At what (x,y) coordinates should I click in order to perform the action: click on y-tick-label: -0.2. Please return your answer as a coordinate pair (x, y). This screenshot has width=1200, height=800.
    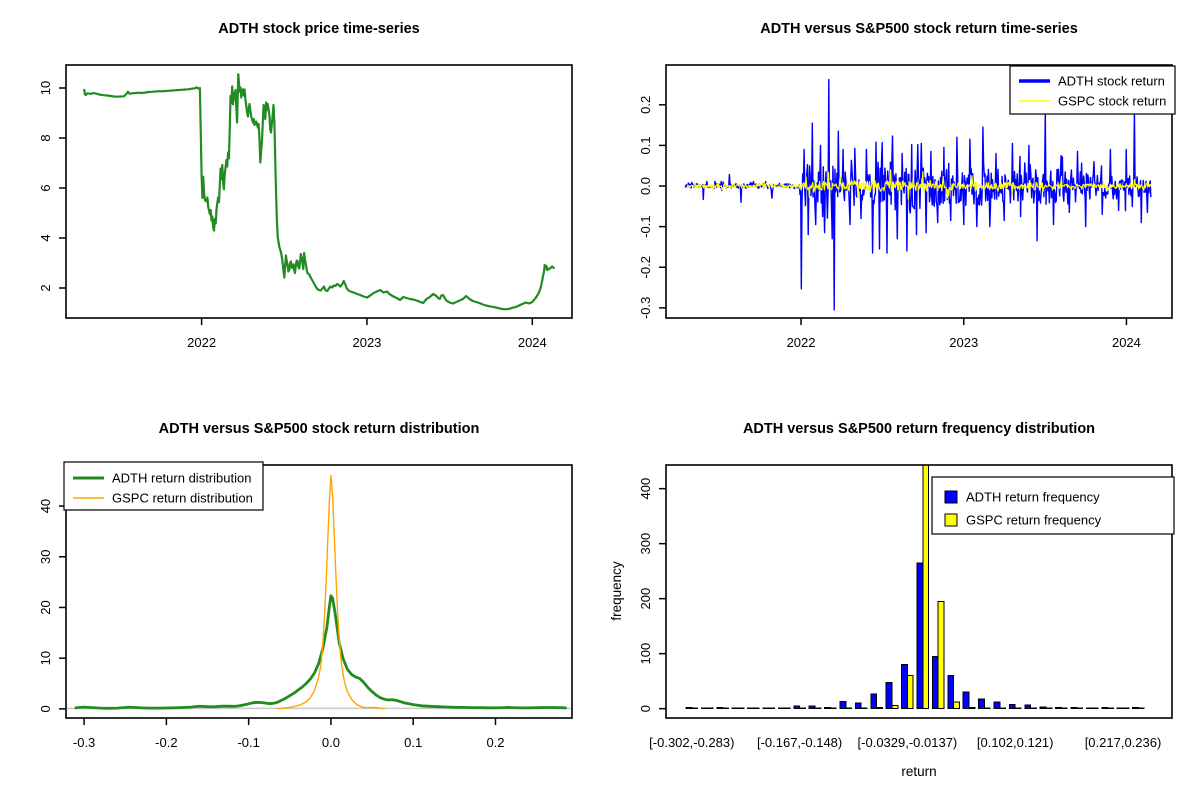
    Looking at the image, I should click on (645, 267).